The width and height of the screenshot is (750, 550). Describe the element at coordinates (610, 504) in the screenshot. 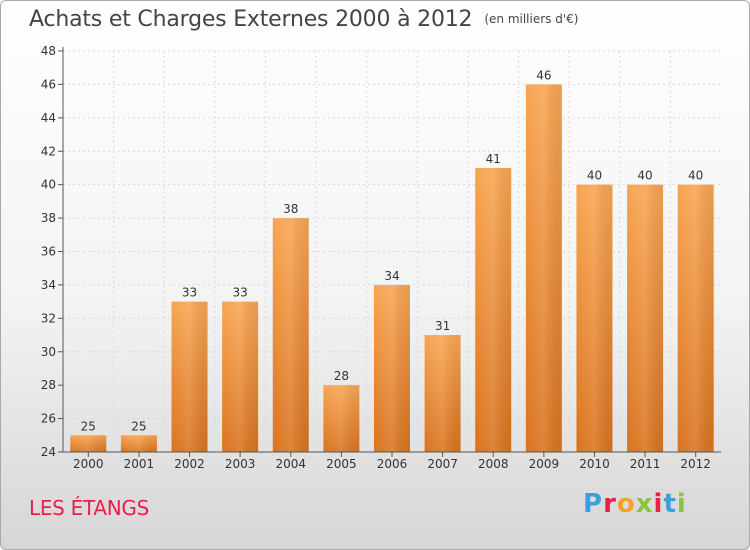

I see `logo-letter: r` at that location.